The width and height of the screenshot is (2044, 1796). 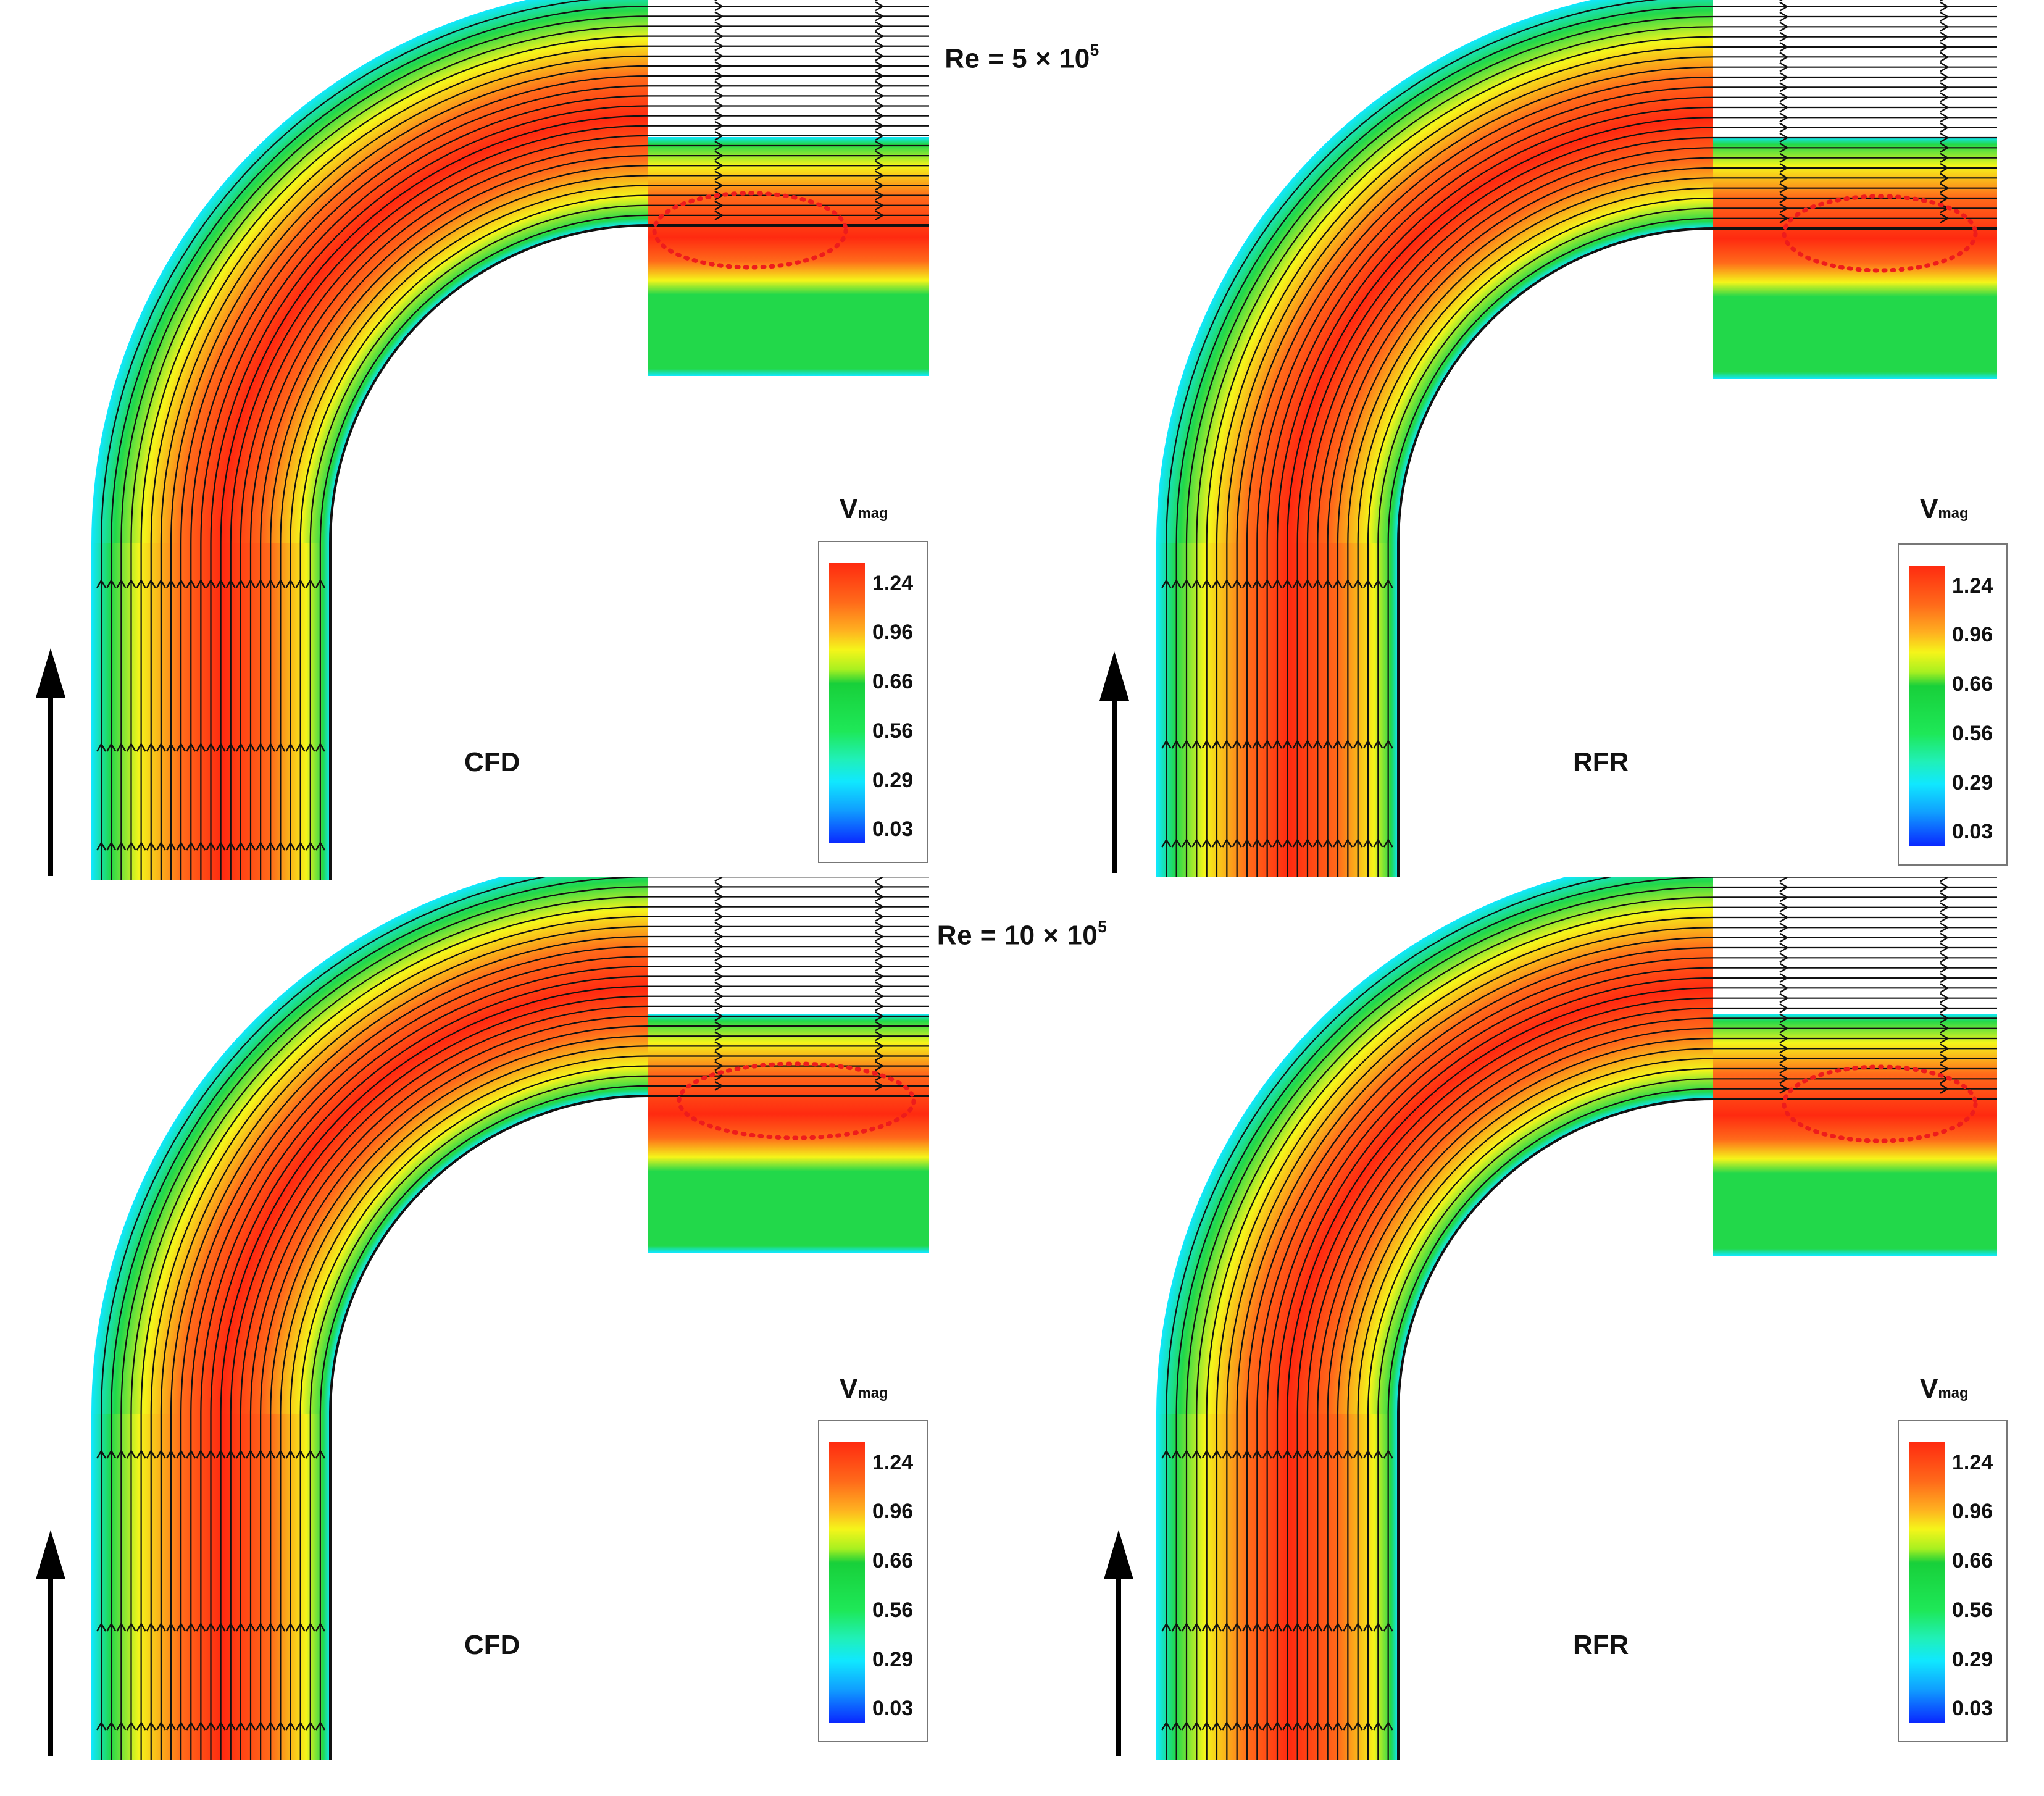 I want to click on legend-title-2: Vmag, so click(x=1944, y=509).